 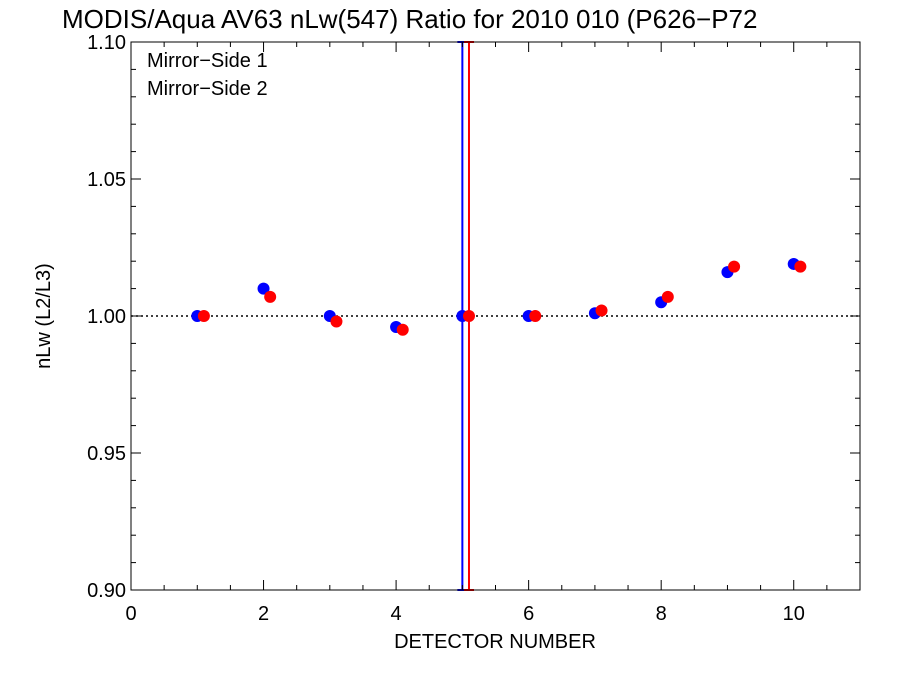 What do you see at coordinates (106, 591) in the screenshot?
I see `y-tick-label: 0.90` at bounding box center [106, 591].